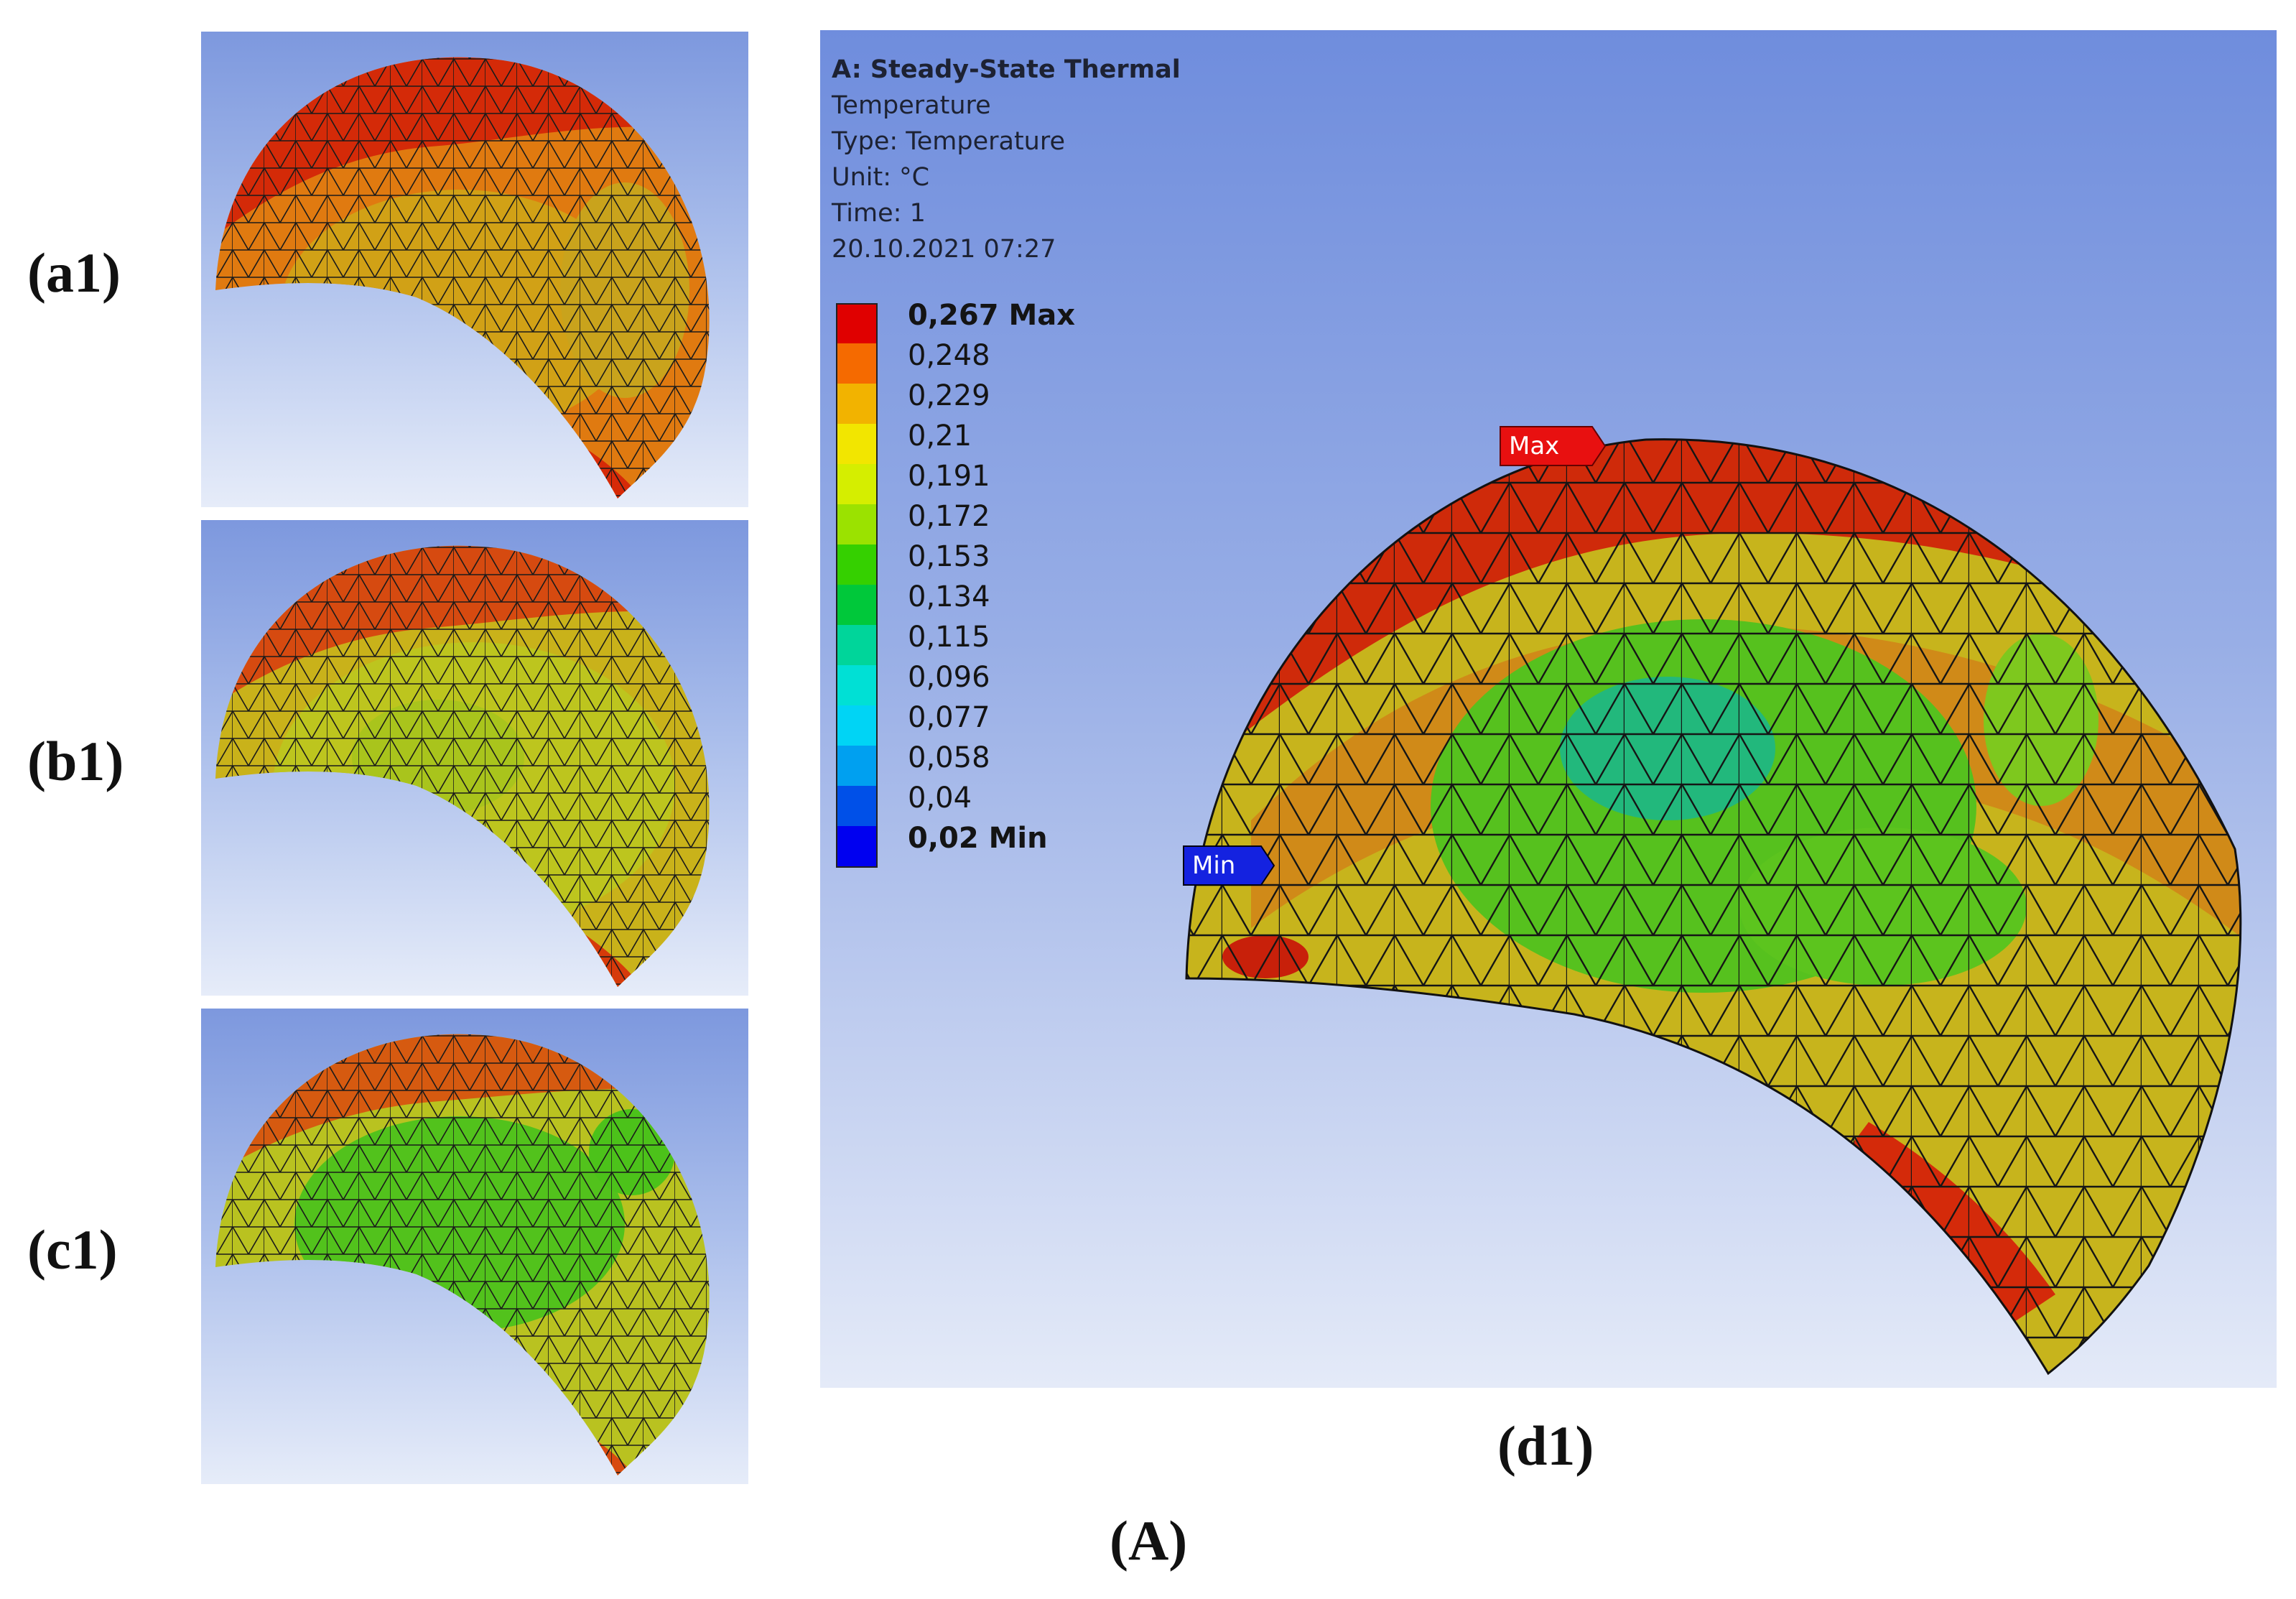  I want to click on max-probe-tag: Max, so click(1558, 446).